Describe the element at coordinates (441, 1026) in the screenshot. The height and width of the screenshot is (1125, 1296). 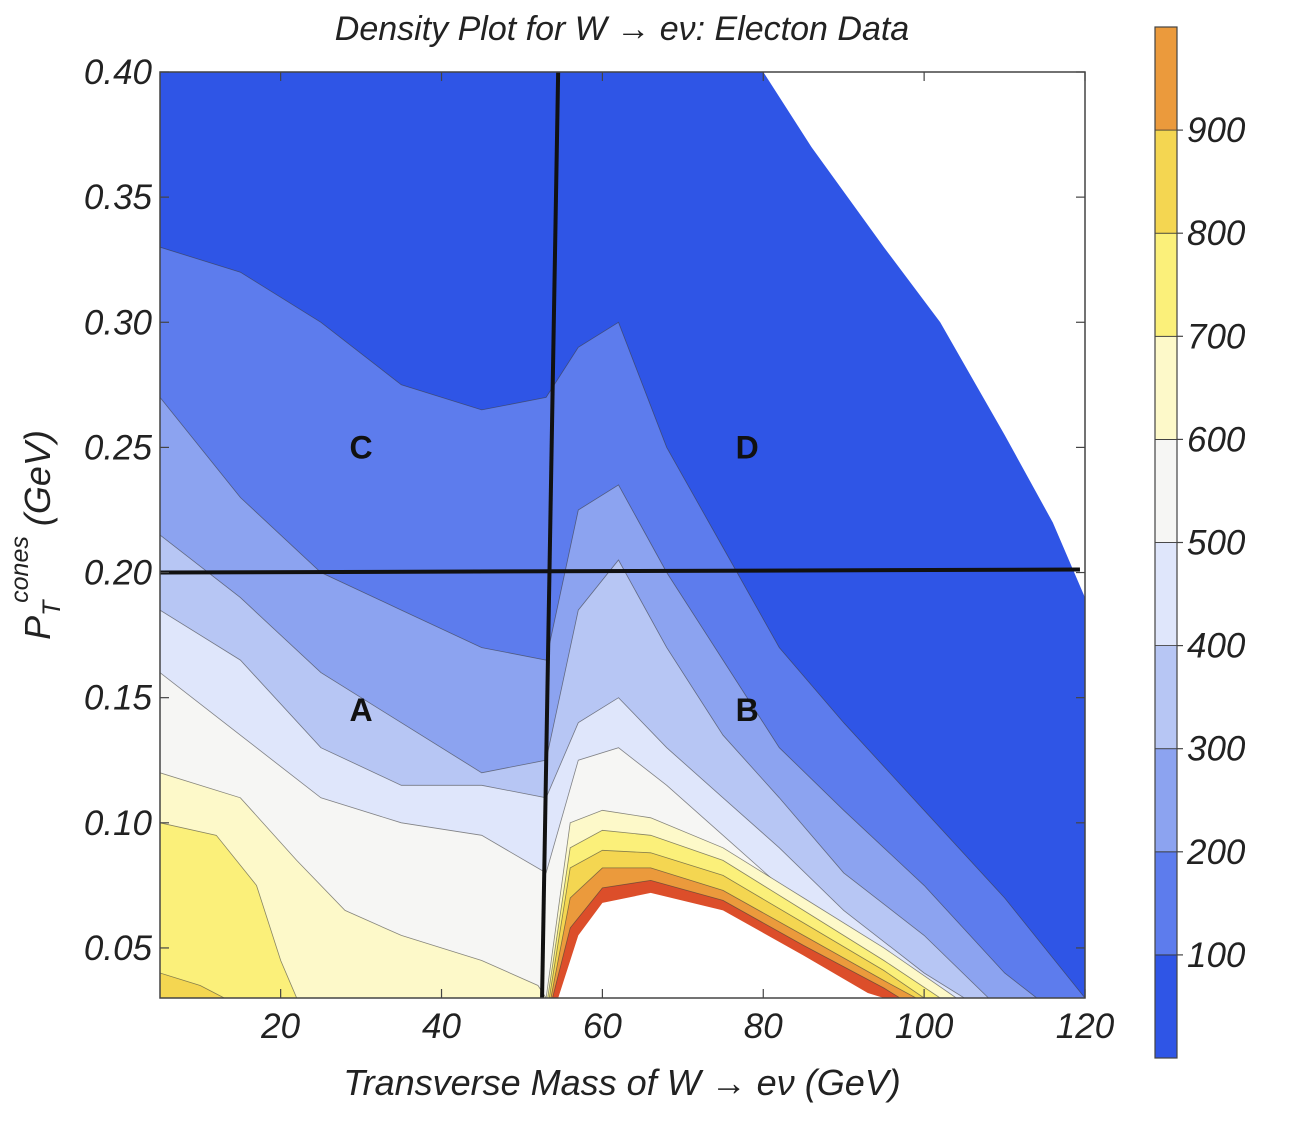
I see `x-tick-label: 40` at that location.